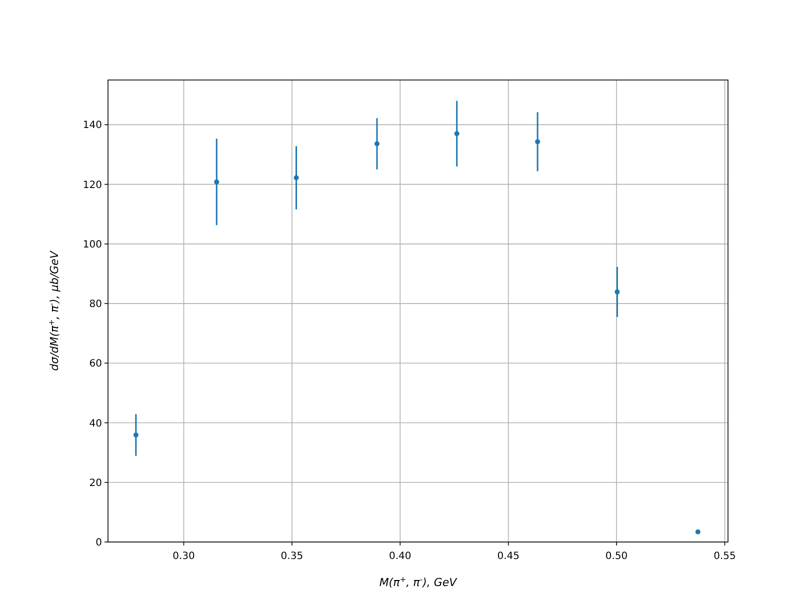 This screenshot has height=600, width=800. I want to click on y-tick-label: 20, so click(95, 483).